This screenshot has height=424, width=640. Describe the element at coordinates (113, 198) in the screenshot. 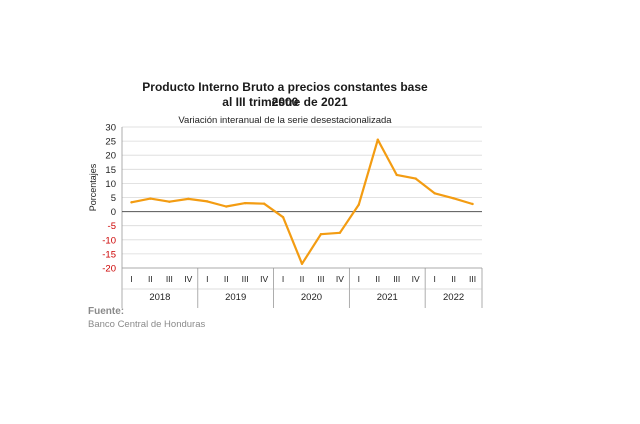

I see `y-tick-label: 5` at that location.